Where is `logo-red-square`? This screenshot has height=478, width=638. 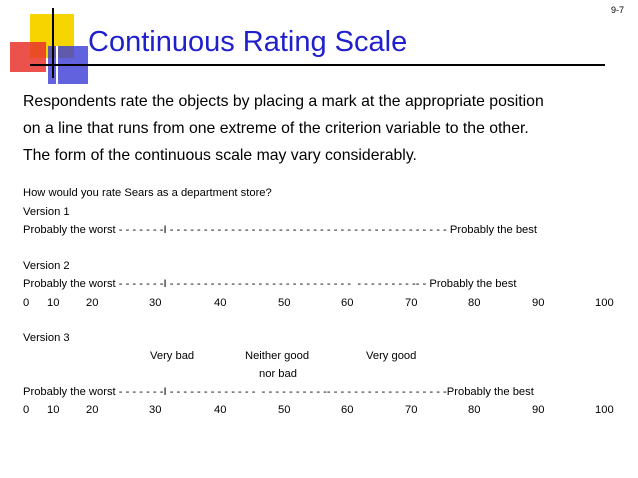 logo-red-square is located at coordinates (28, 57).